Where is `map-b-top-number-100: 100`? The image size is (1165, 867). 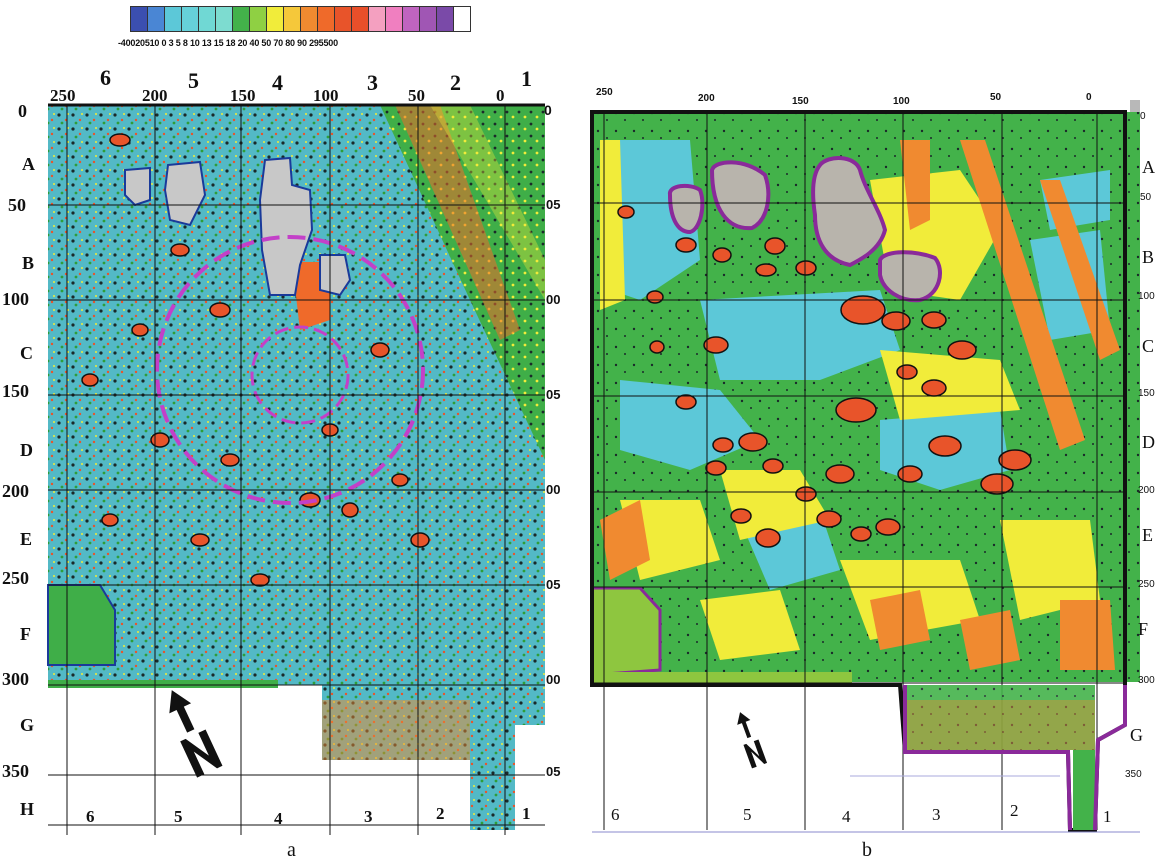
map-b-top-number-100: 100 is located at coordinates (901, 101).